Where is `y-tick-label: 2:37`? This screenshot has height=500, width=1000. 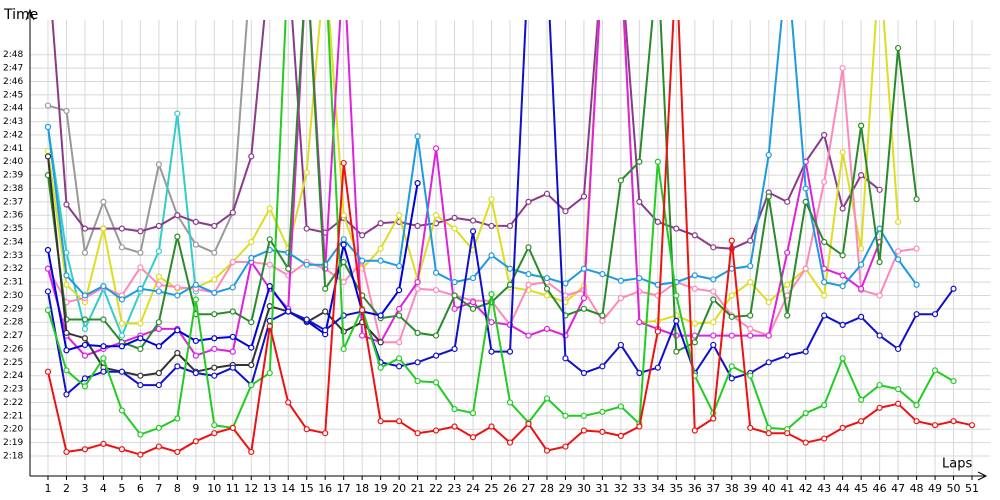 y-tick-label: 2:37 is located at coordinates (13, 202).